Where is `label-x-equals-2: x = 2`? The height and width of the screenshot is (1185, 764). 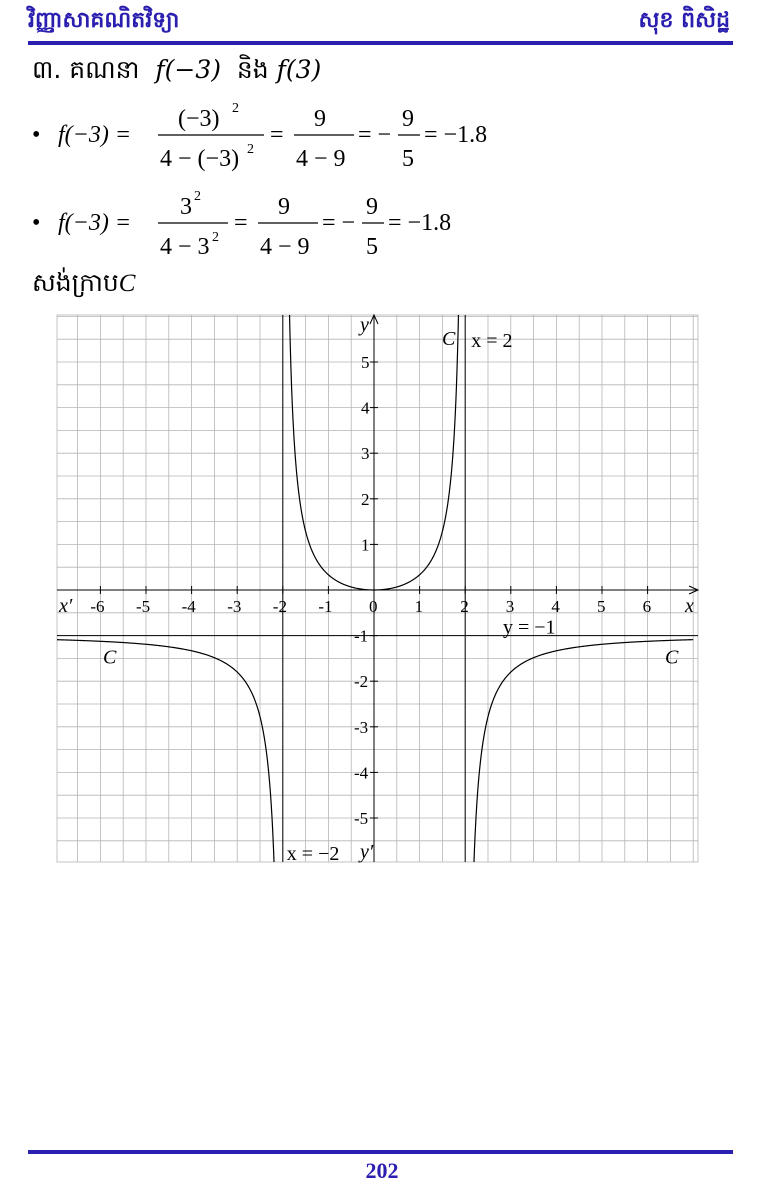
label-x-equals-2: x = 2 is located at coordinates (491, 341).